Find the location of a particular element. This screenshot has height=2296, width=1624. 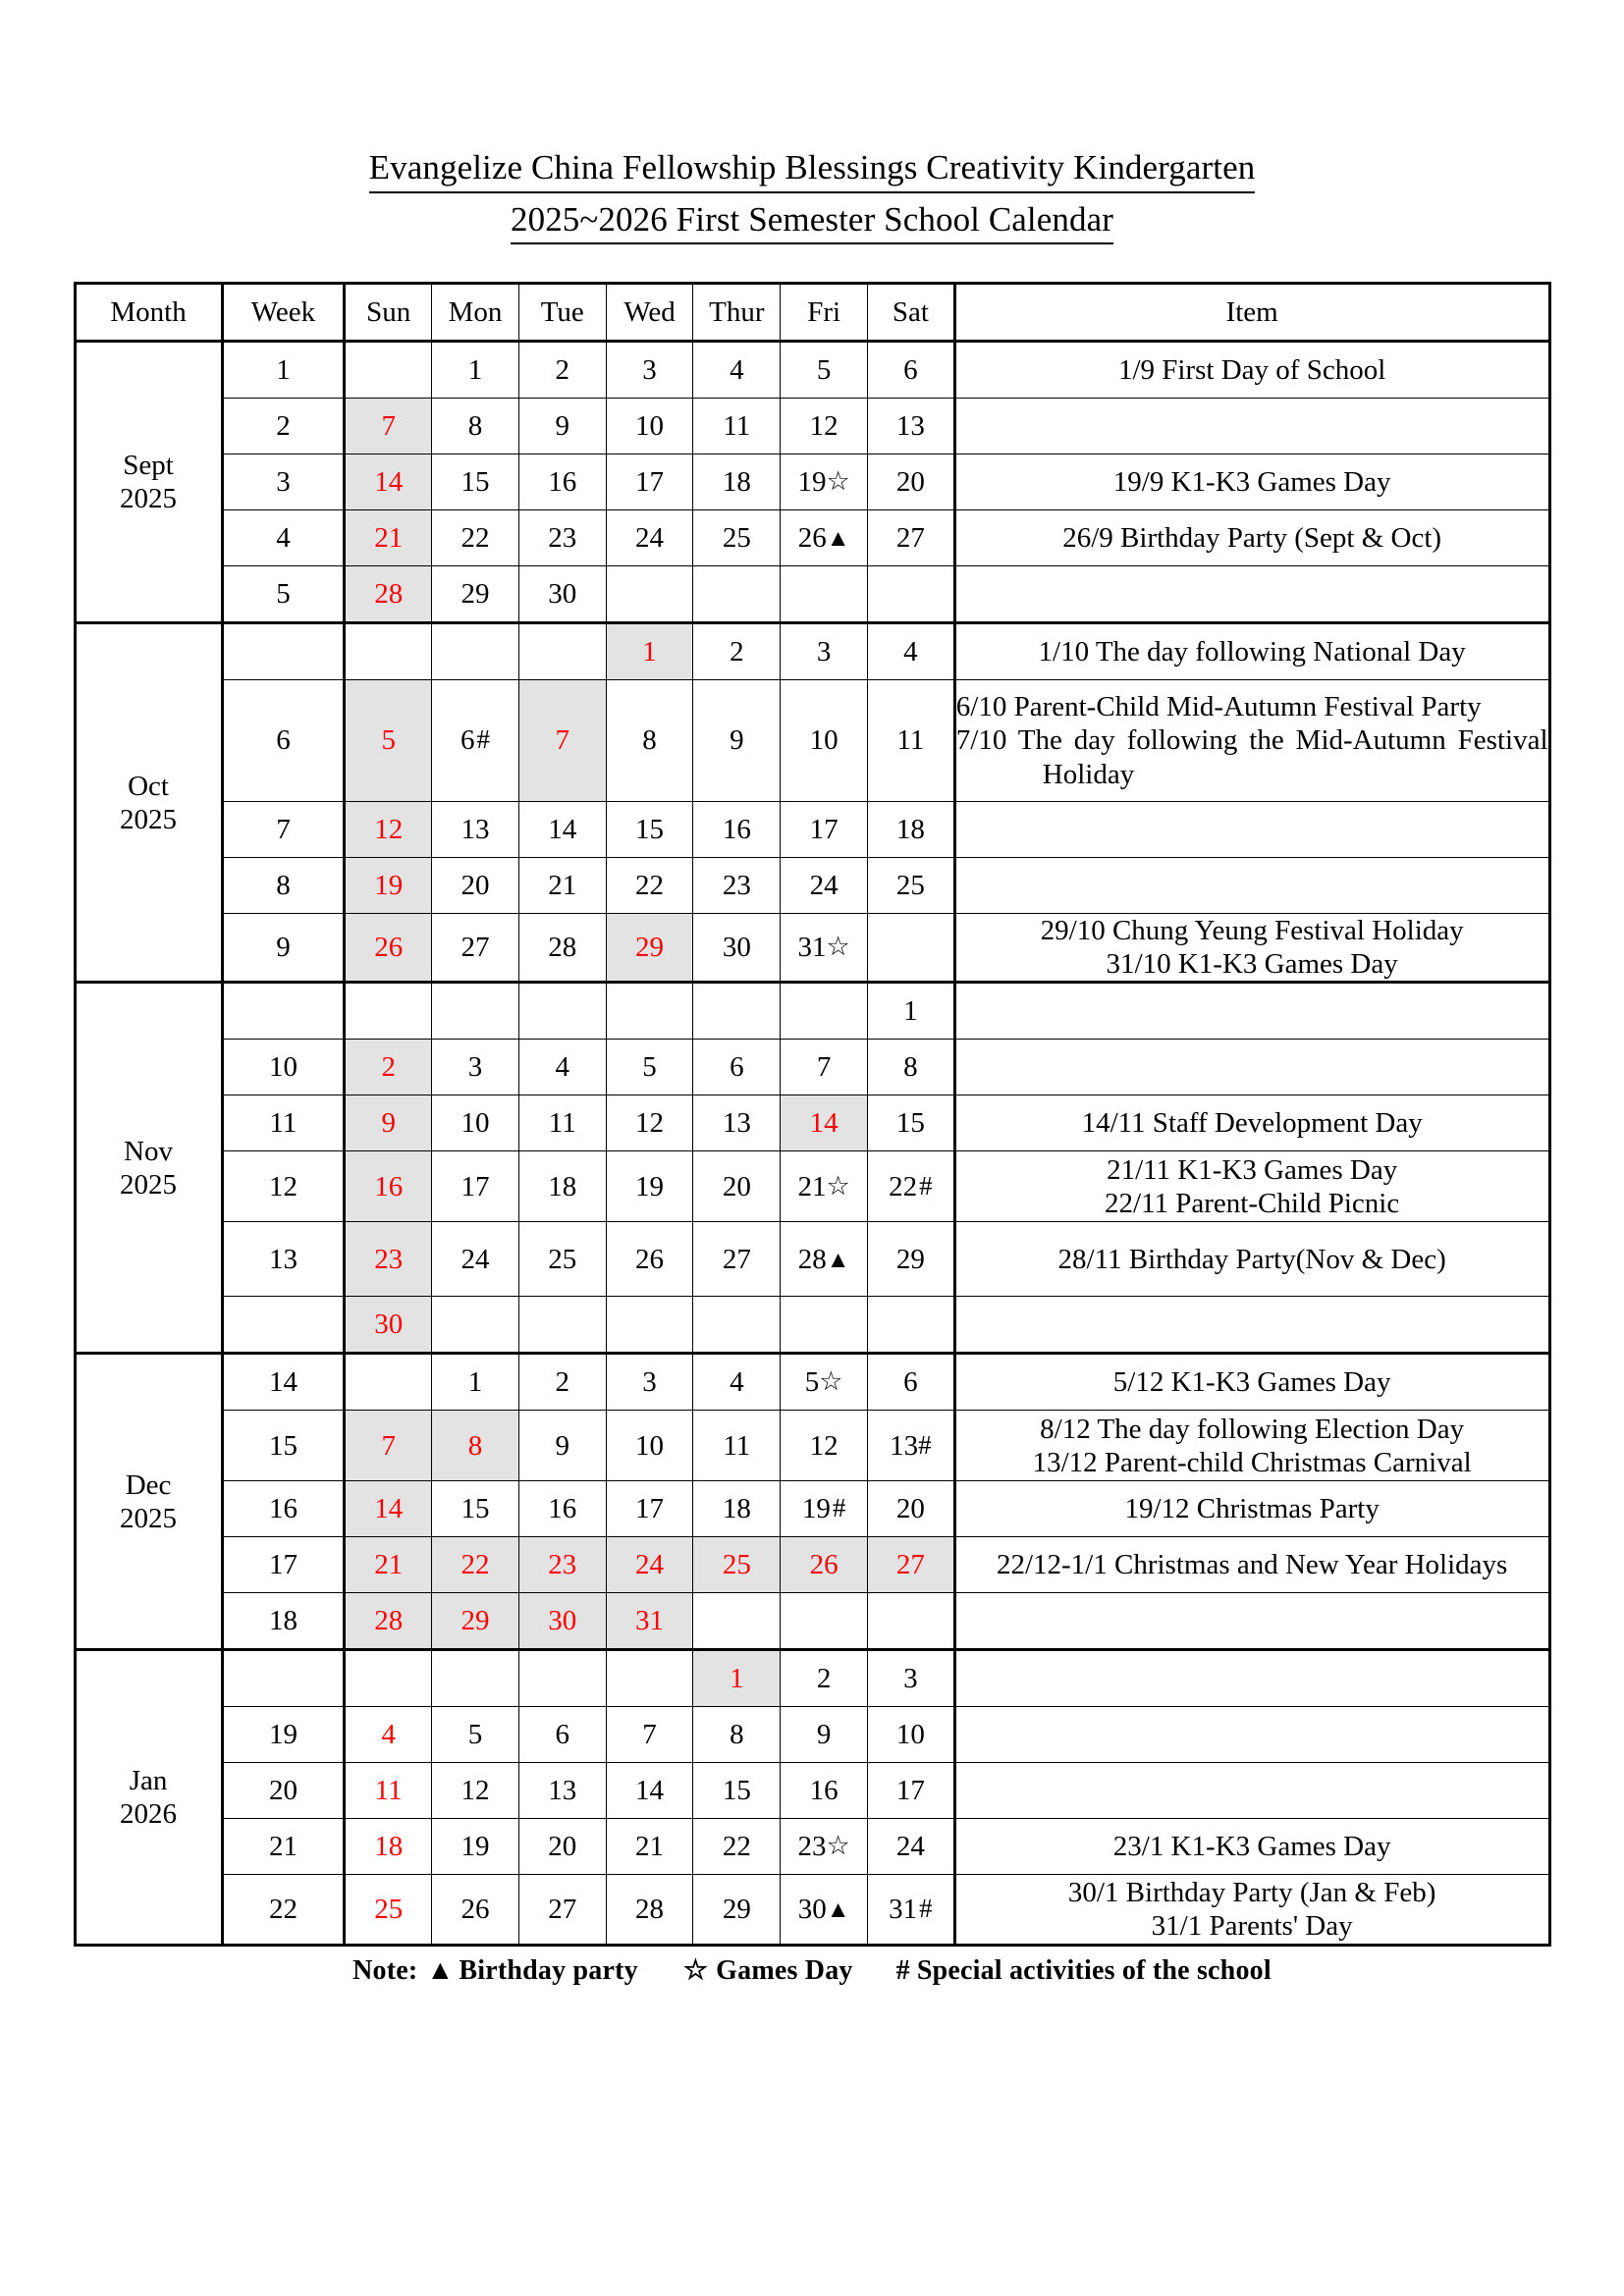

day-number: 20 is located at coordinates (910, 1509).